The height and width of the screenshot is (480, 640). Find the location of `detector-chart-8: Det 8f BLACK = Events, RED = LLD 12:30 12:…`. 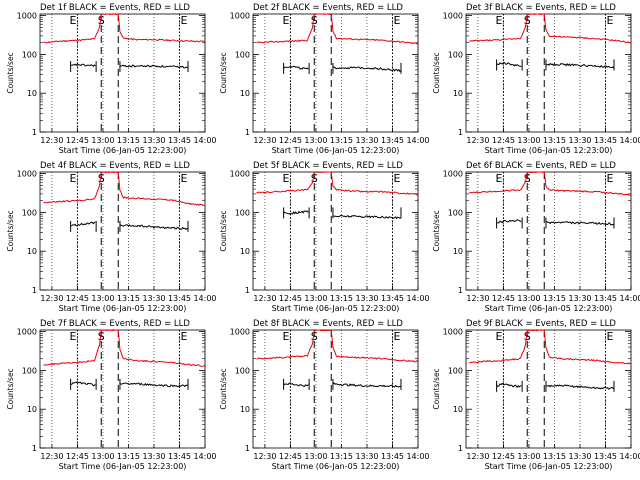

detector-chart-8: Det 8f BLACK = Events, RED = LLD 12:30 12:… is located at coordinates (324, 395).